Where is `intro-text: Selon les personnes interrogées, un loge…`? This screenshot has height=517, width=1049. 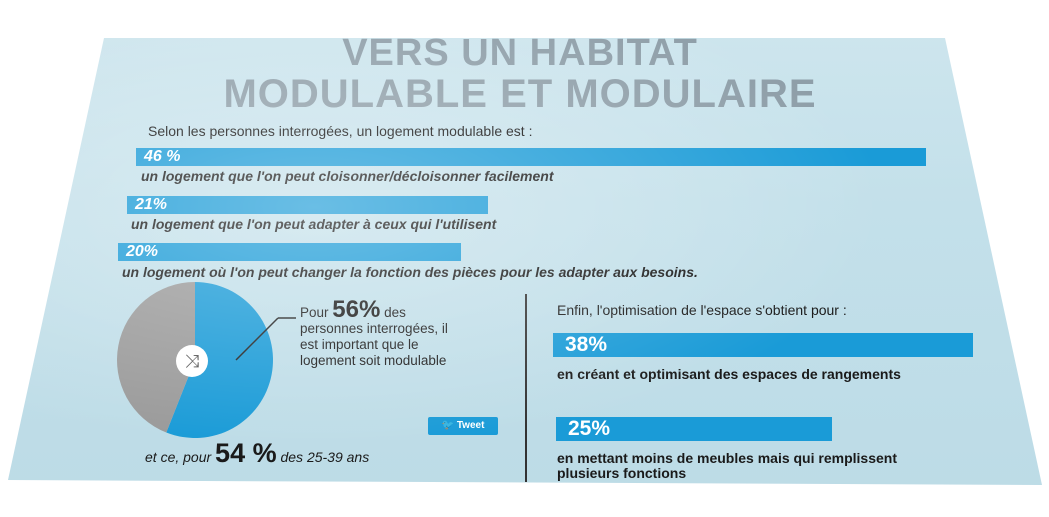 intro-text: Selon les personnes interrogées, un loge… is located at coordinates (340, 131).